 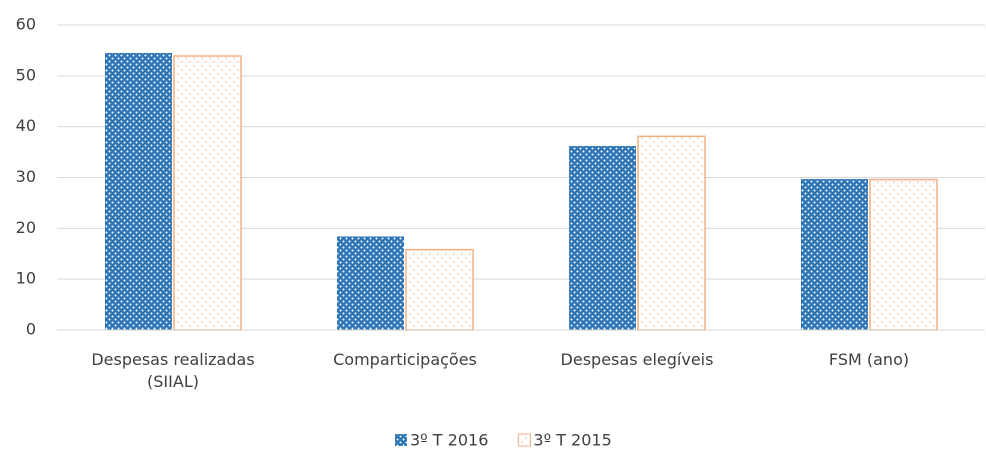 What do you see at coordinates (869, 359) in the screenshot?
I see `x-tick-label: FSM (ano)` at bounding box center [869, 359].